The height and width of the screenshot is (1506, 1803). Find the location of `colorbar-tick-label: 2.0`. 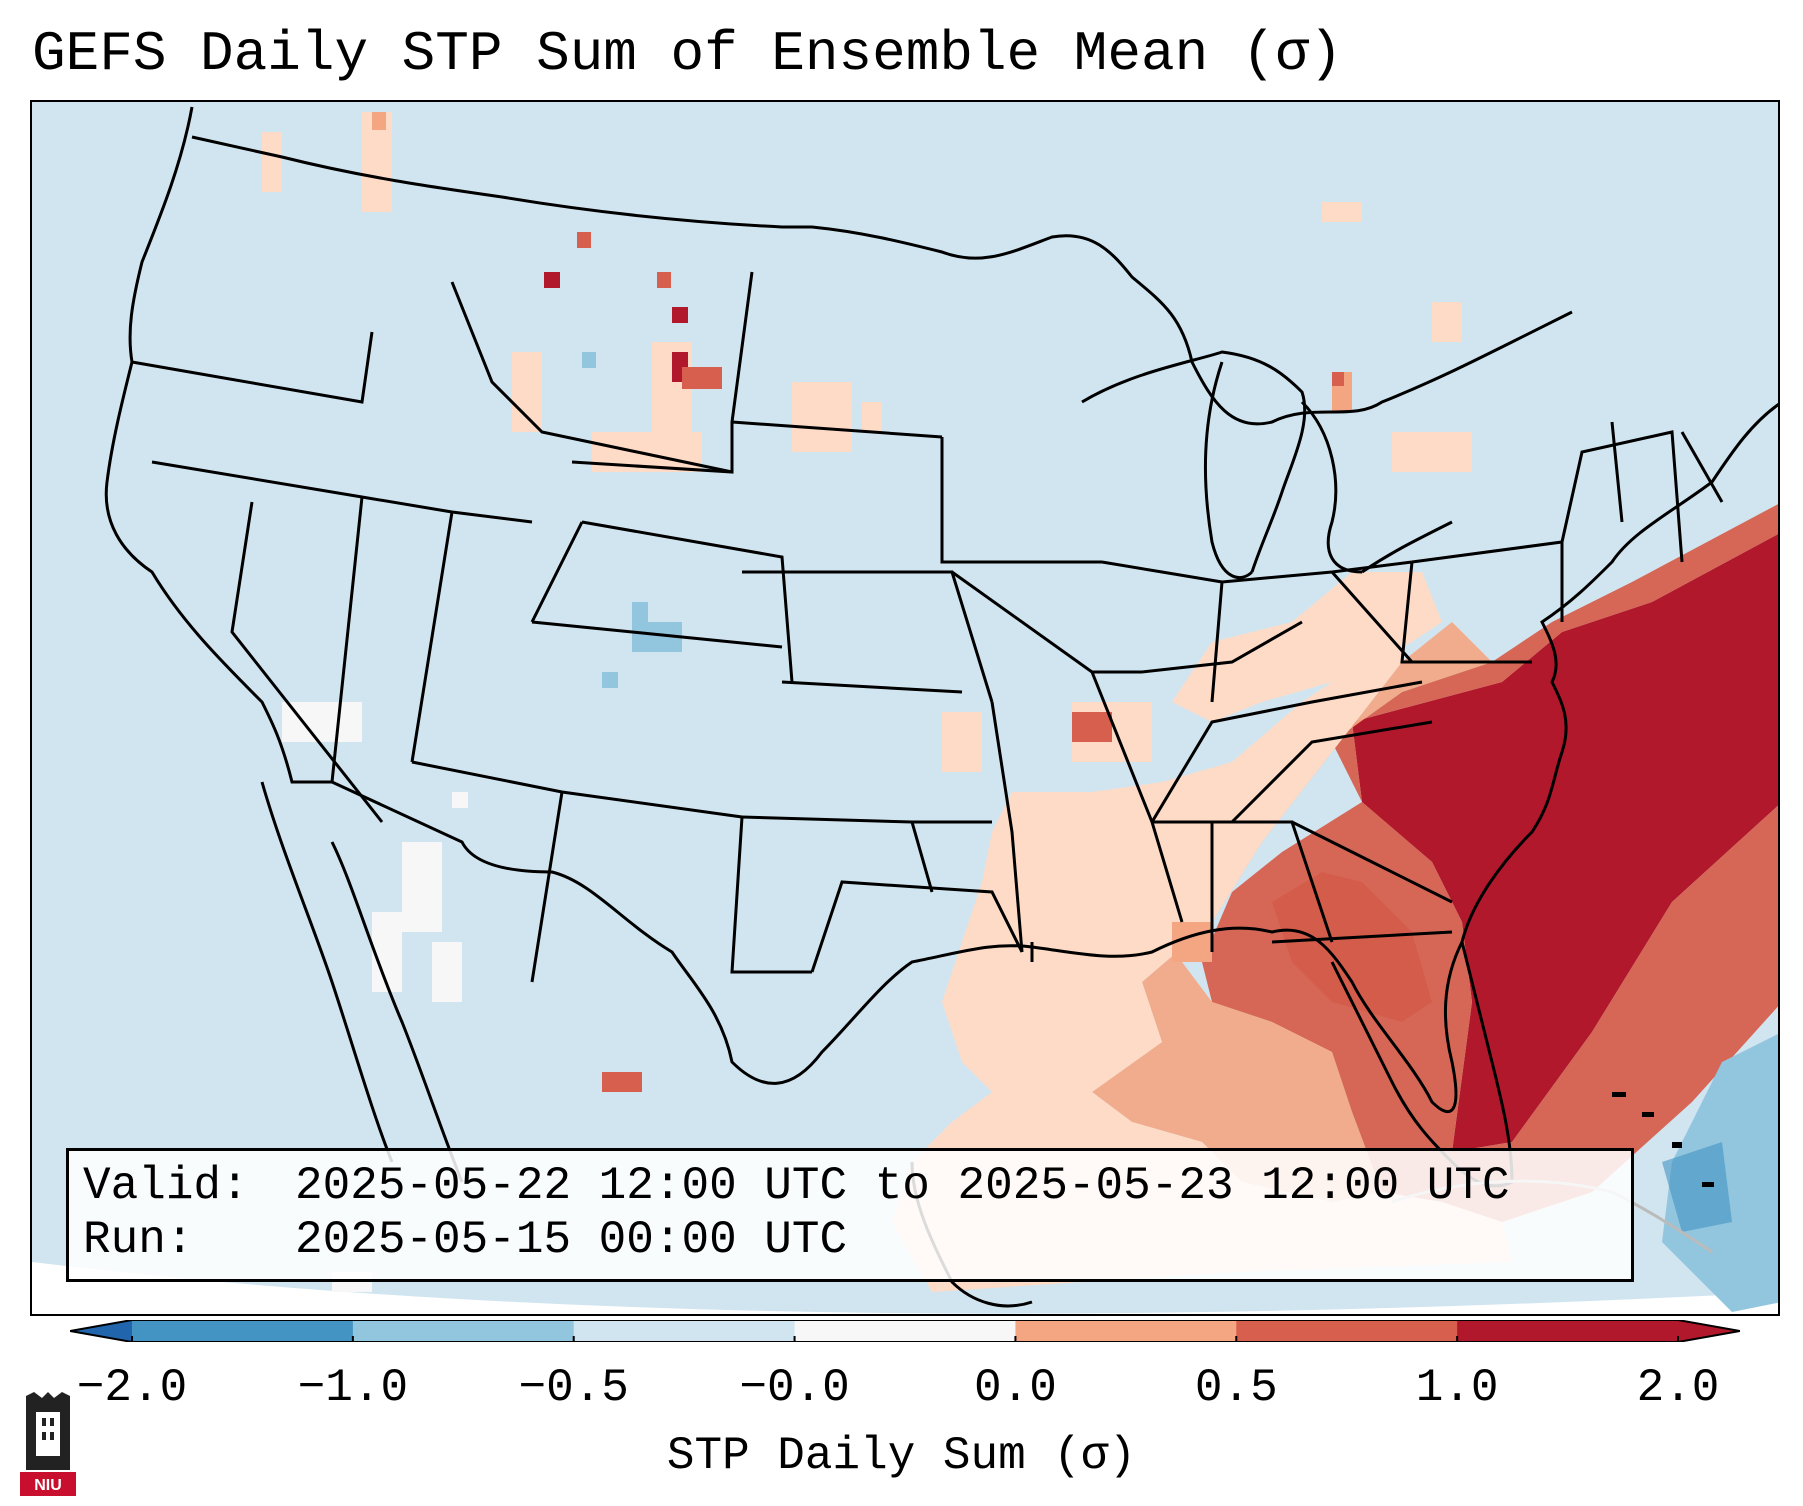

colorbar-tick-label: 2.0 is located at coordinates (1678, 1388).